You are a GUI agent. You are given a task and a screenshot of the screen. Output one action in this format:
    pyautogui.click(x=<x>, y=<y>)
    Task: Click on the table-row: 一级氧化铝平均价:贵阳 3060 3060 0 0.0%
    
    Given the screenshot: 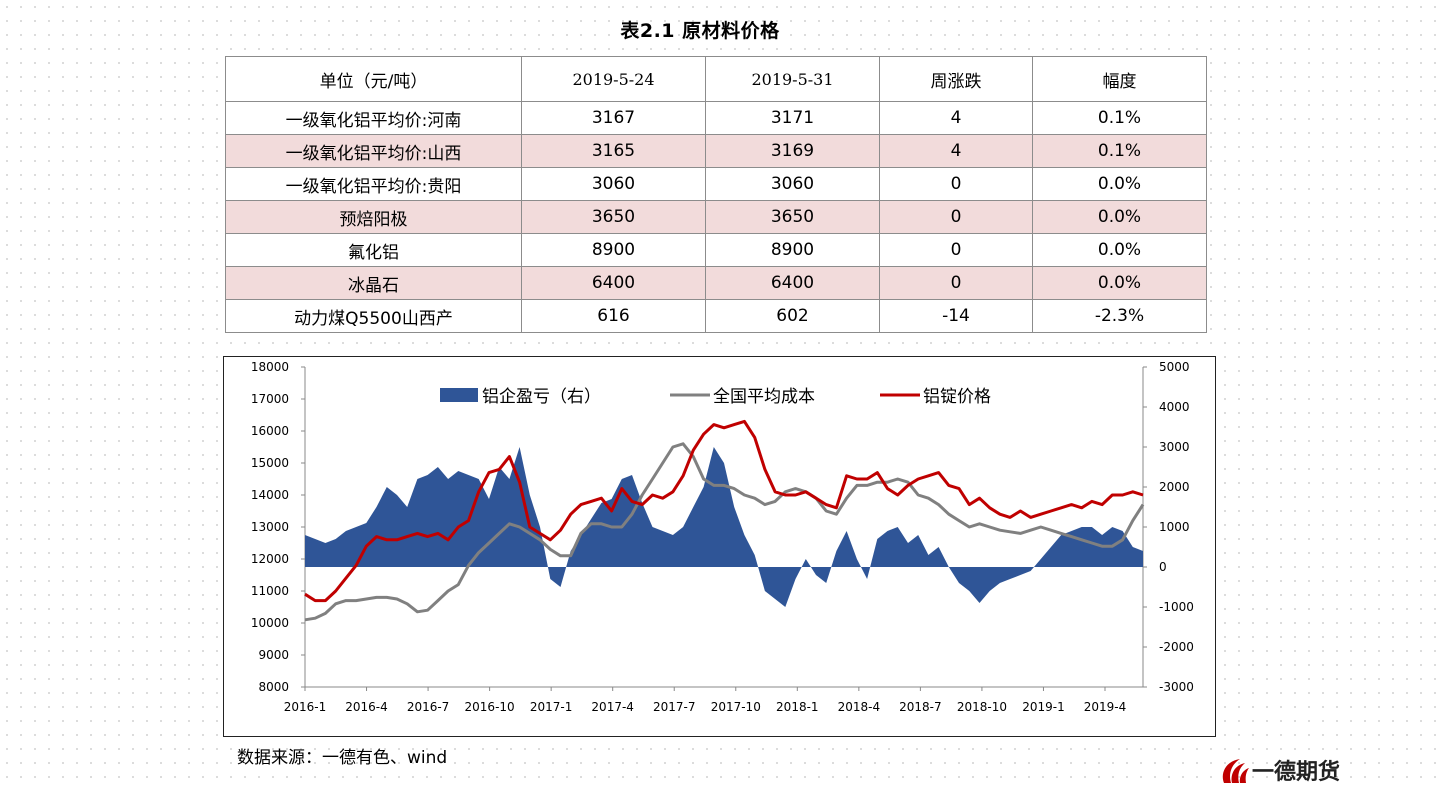 What is the action you would take?
    pyautogui.click(x=716, y=184)
    